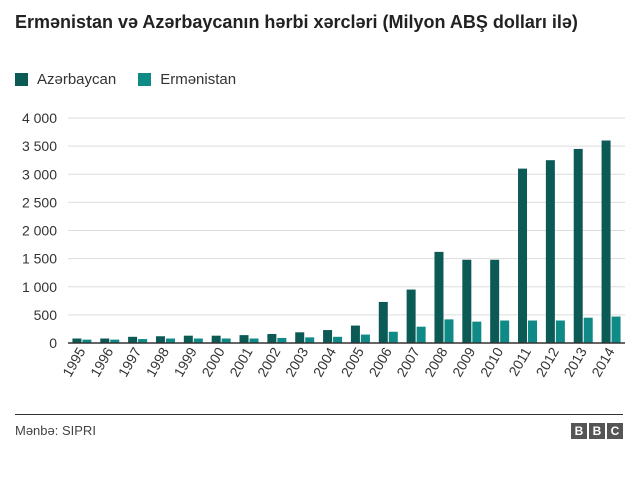 The image size is (640, 489). I want to click on x-tick-label: 2008, so click(436, 361).